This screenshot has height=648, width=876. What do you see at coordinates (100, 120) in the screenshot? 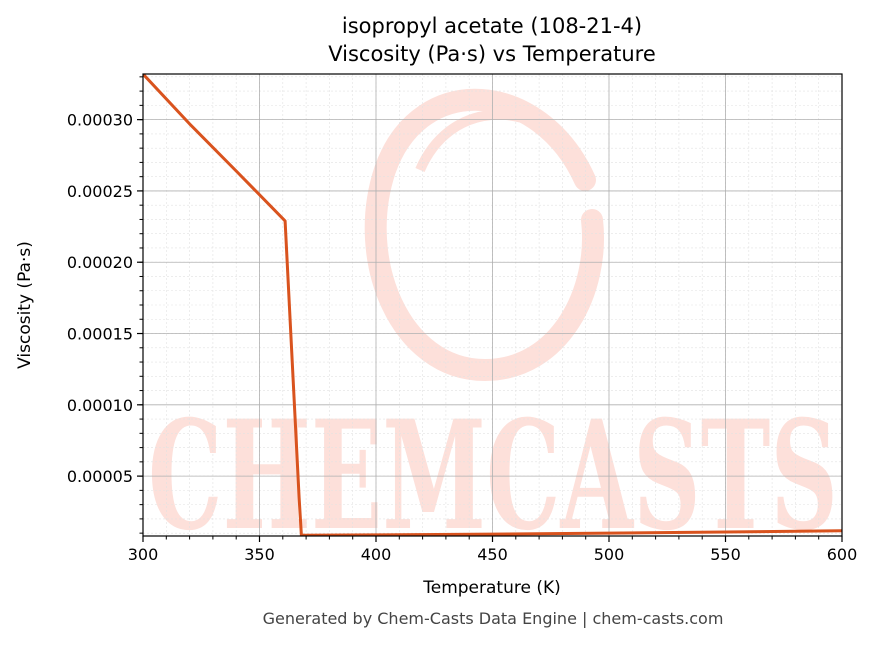
I see `y-tick-label: 0.00030` at bounding box center [100, 120].